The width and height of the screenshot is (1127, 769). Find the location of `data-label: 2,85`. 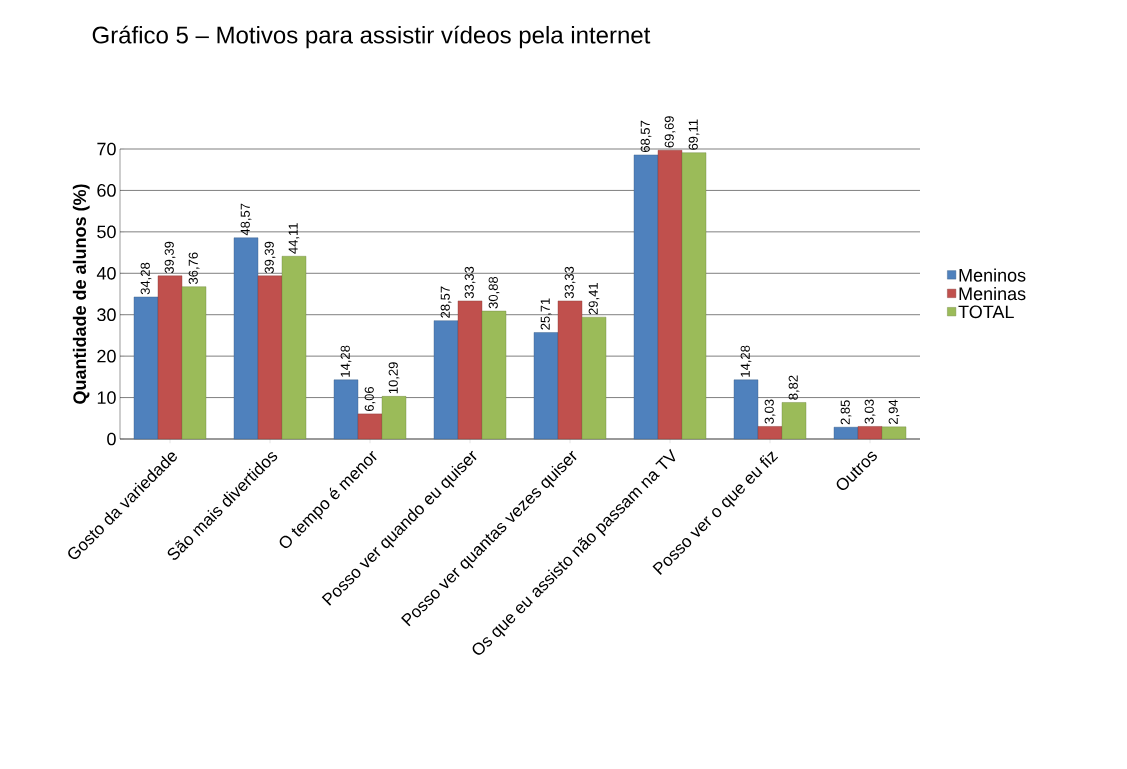

data-label: 2,85 is located at coordinates (846, 412).